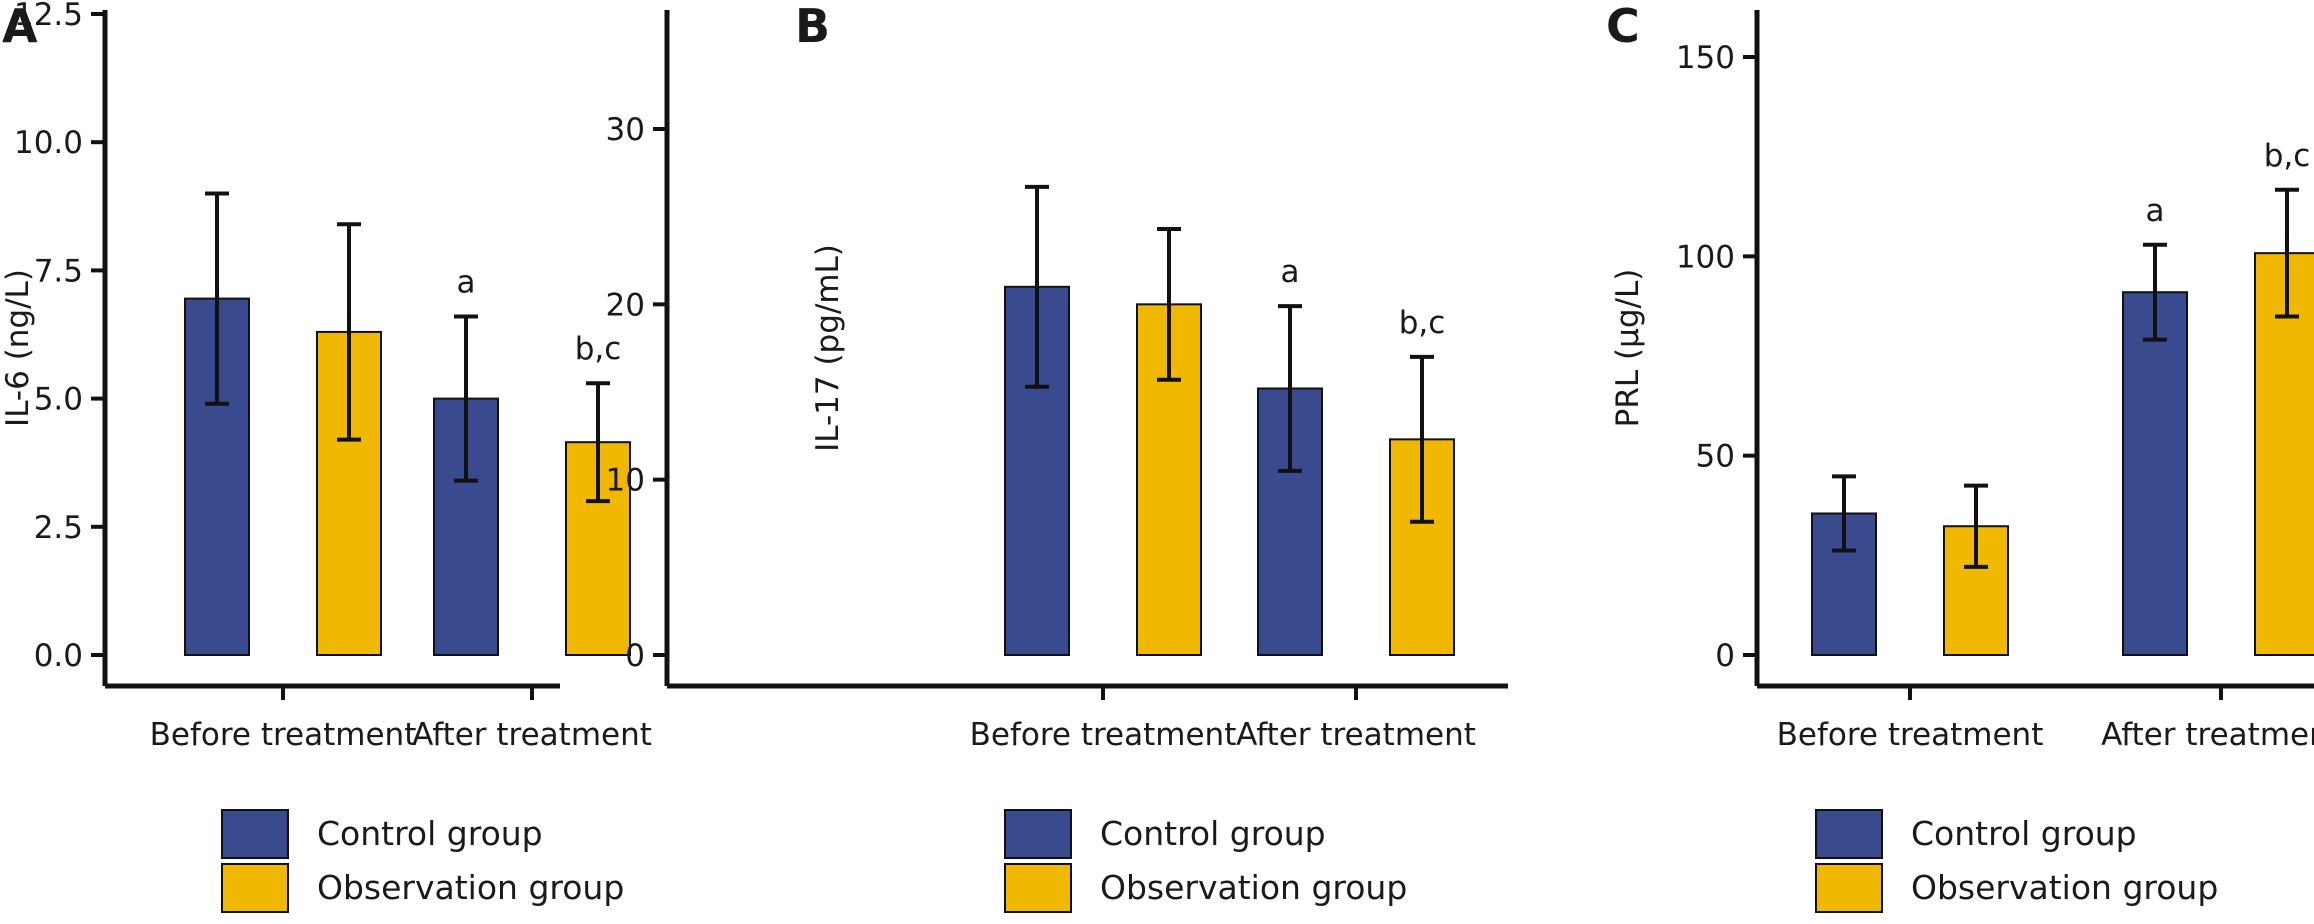 The height and width of the screenshot is (924, 2314). I want to click on panel-letter: B, so click(812, 26).